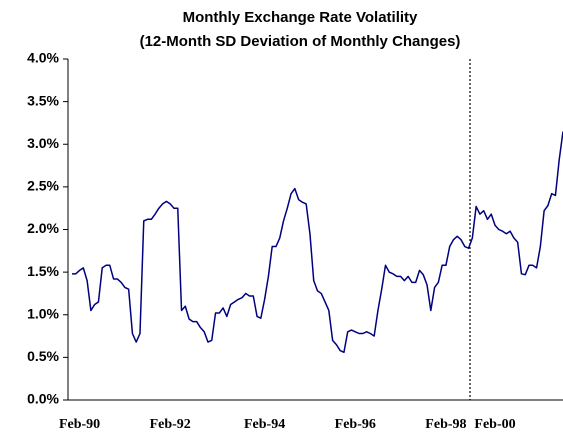  What do you see at coordinates (43, 100) in the screenshot?
I see `y-tick-label: 3.5%` at bounding box center [43, 100].